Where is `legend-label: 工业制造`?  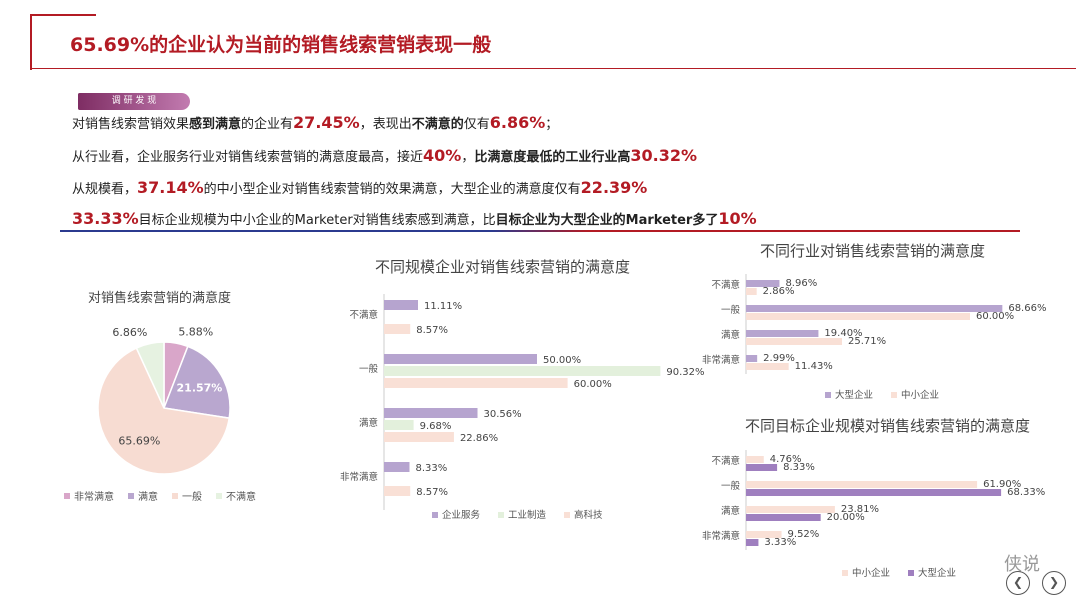 legend-label: 工业制造 is located at coordinates (527, 515).